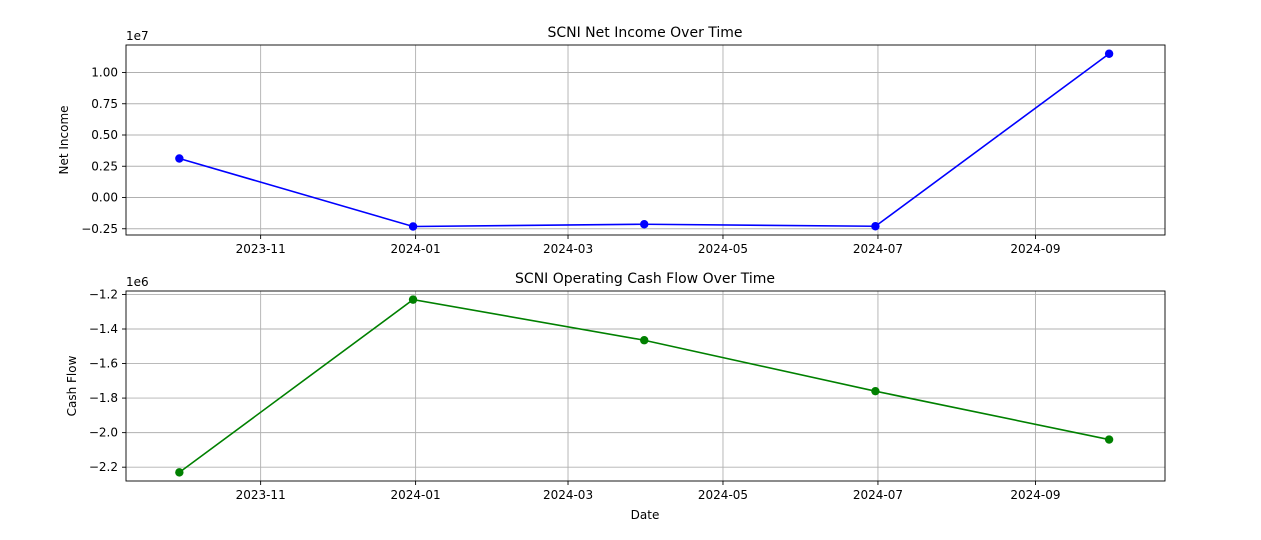 The image size is (1261, 540). What do you see at coordinates (103, 329) in the screenshot?
I see `y-tick-label: −1.4` at bounding box center [103, 329].